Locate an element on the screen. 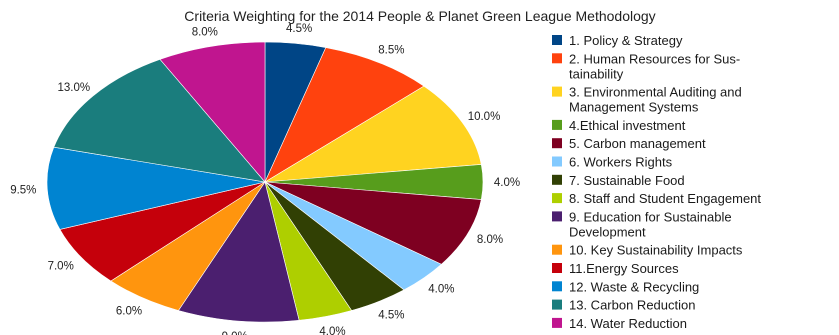  slice-label-8: 4.0% is located at coordinates (332, 330).